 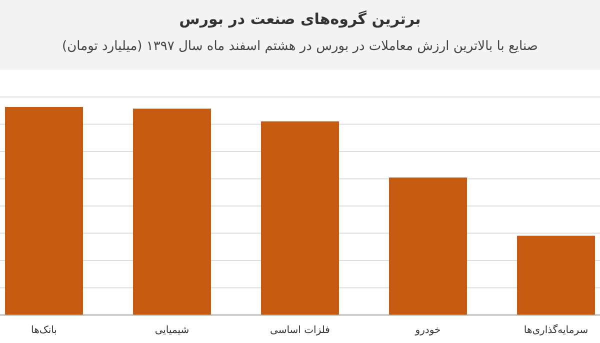 I want to click on x-tick-label: شیمیایی, so click(x=172, y=330).